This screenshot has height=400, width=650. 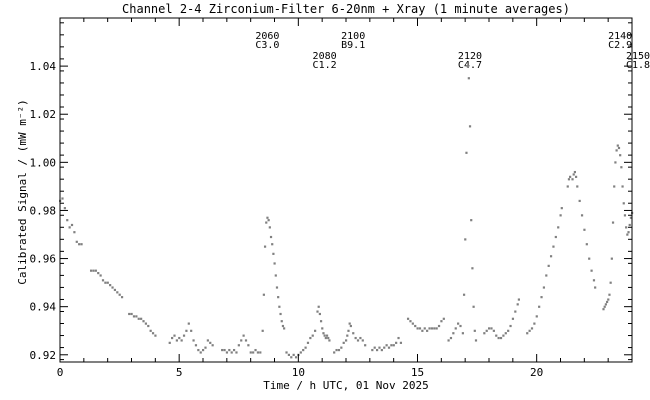 I want to click on x-tick-label: 20, so click(x=536, y=372).